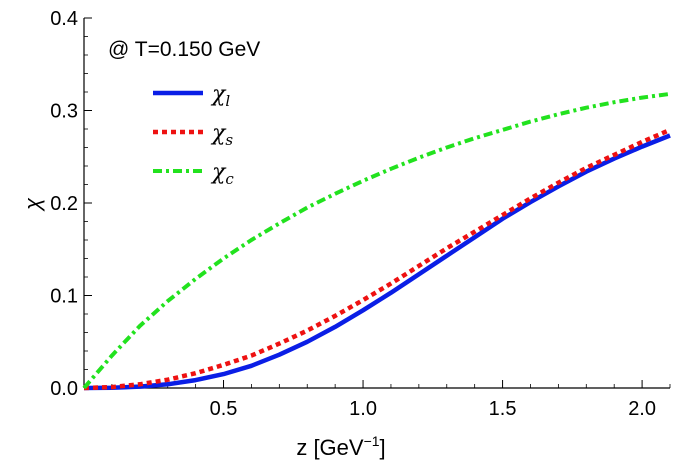  What do you see at coordinates (64, 204) in the screenshot?
I see `y-tick-label: 0.2` at bounding box center [64, 204].